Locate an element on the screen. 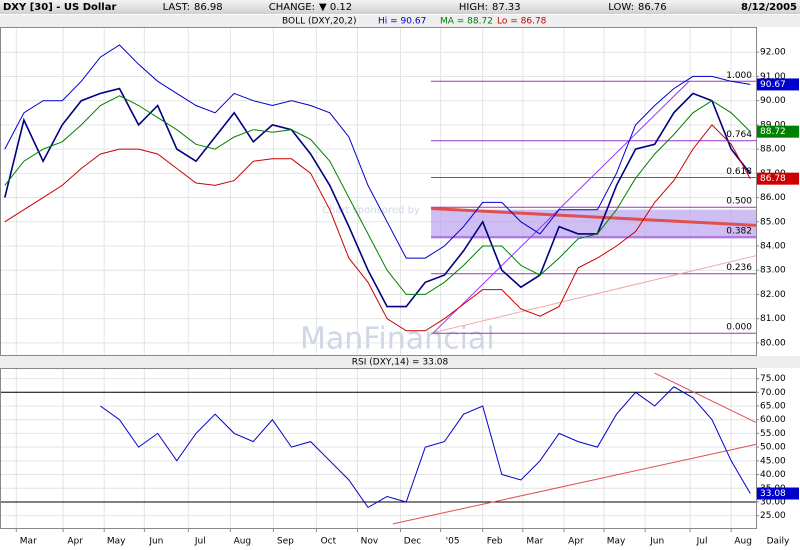 This screenshot has width=800, height=550. y-tick-label: 88.00 is located at coordinates (773, 150).